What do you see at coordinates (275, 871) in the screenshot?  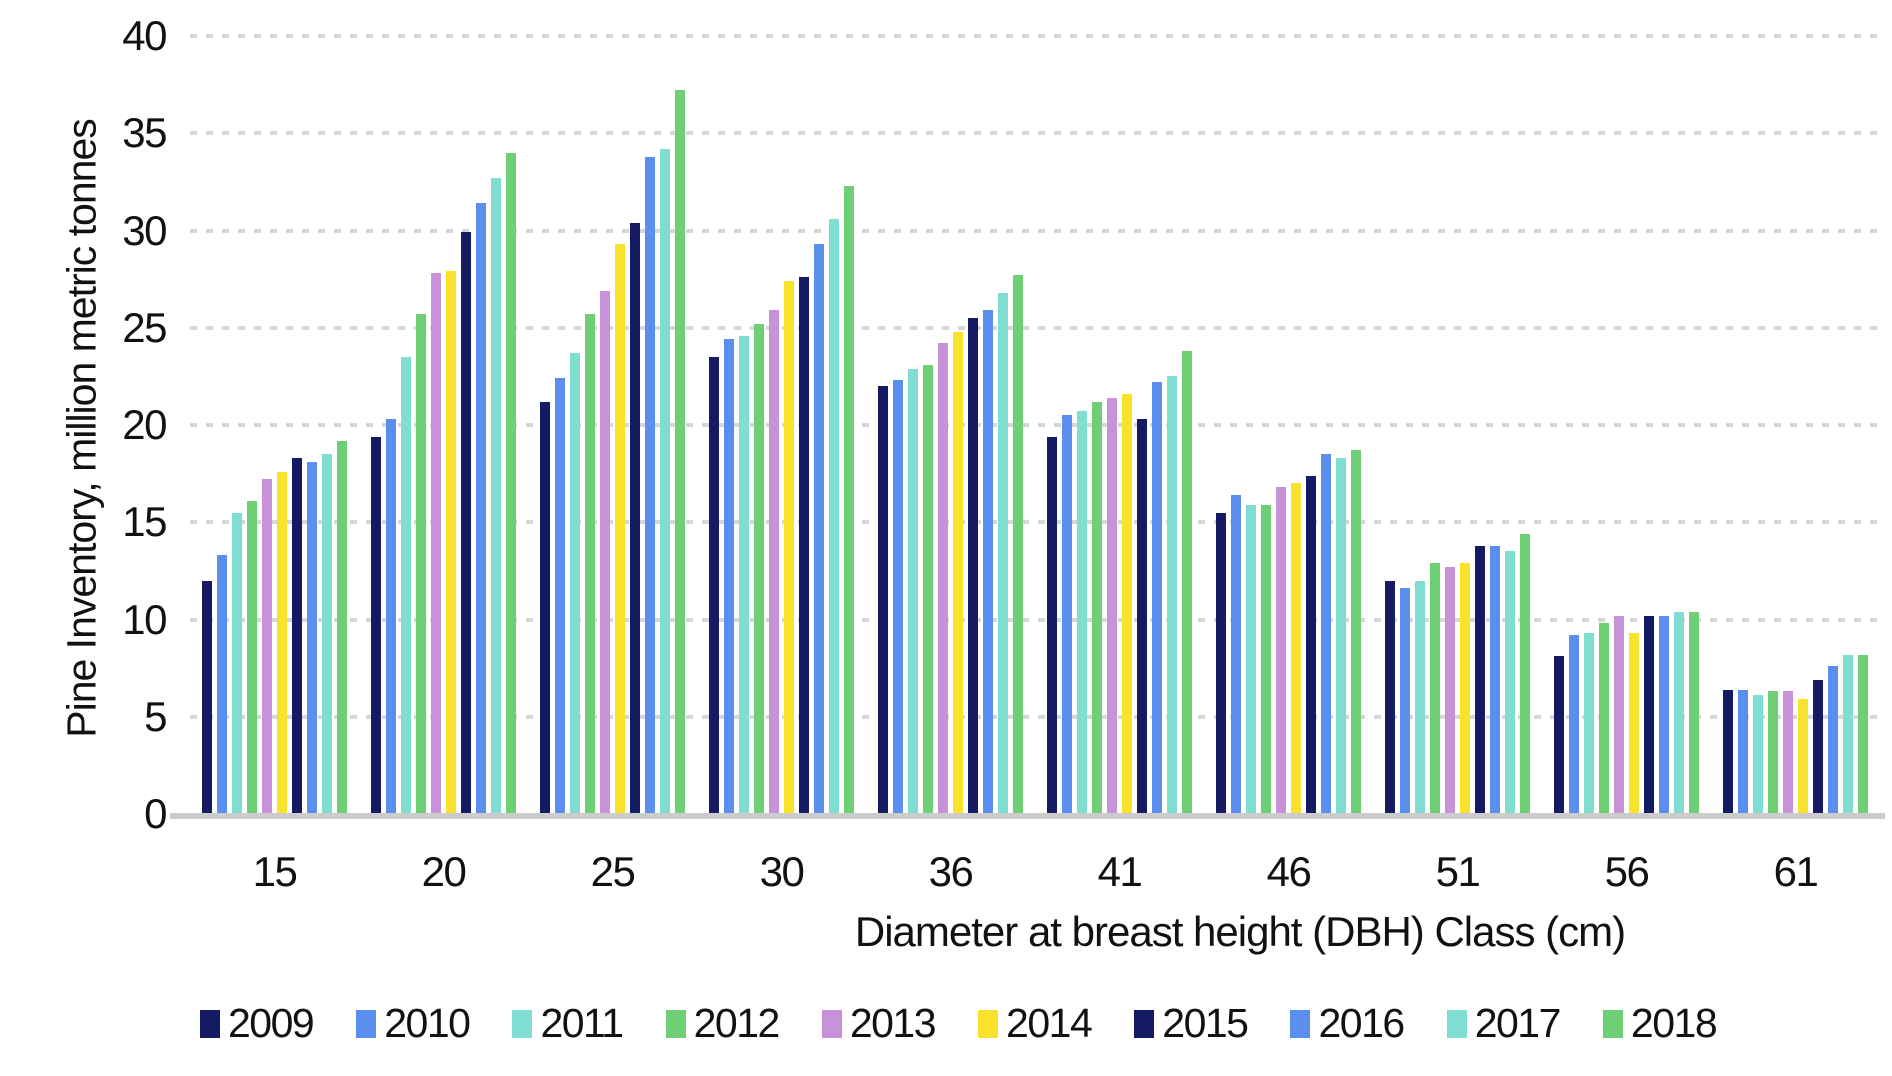 I see `x-tick-label-15: 15` at bounding box center [275, 871].